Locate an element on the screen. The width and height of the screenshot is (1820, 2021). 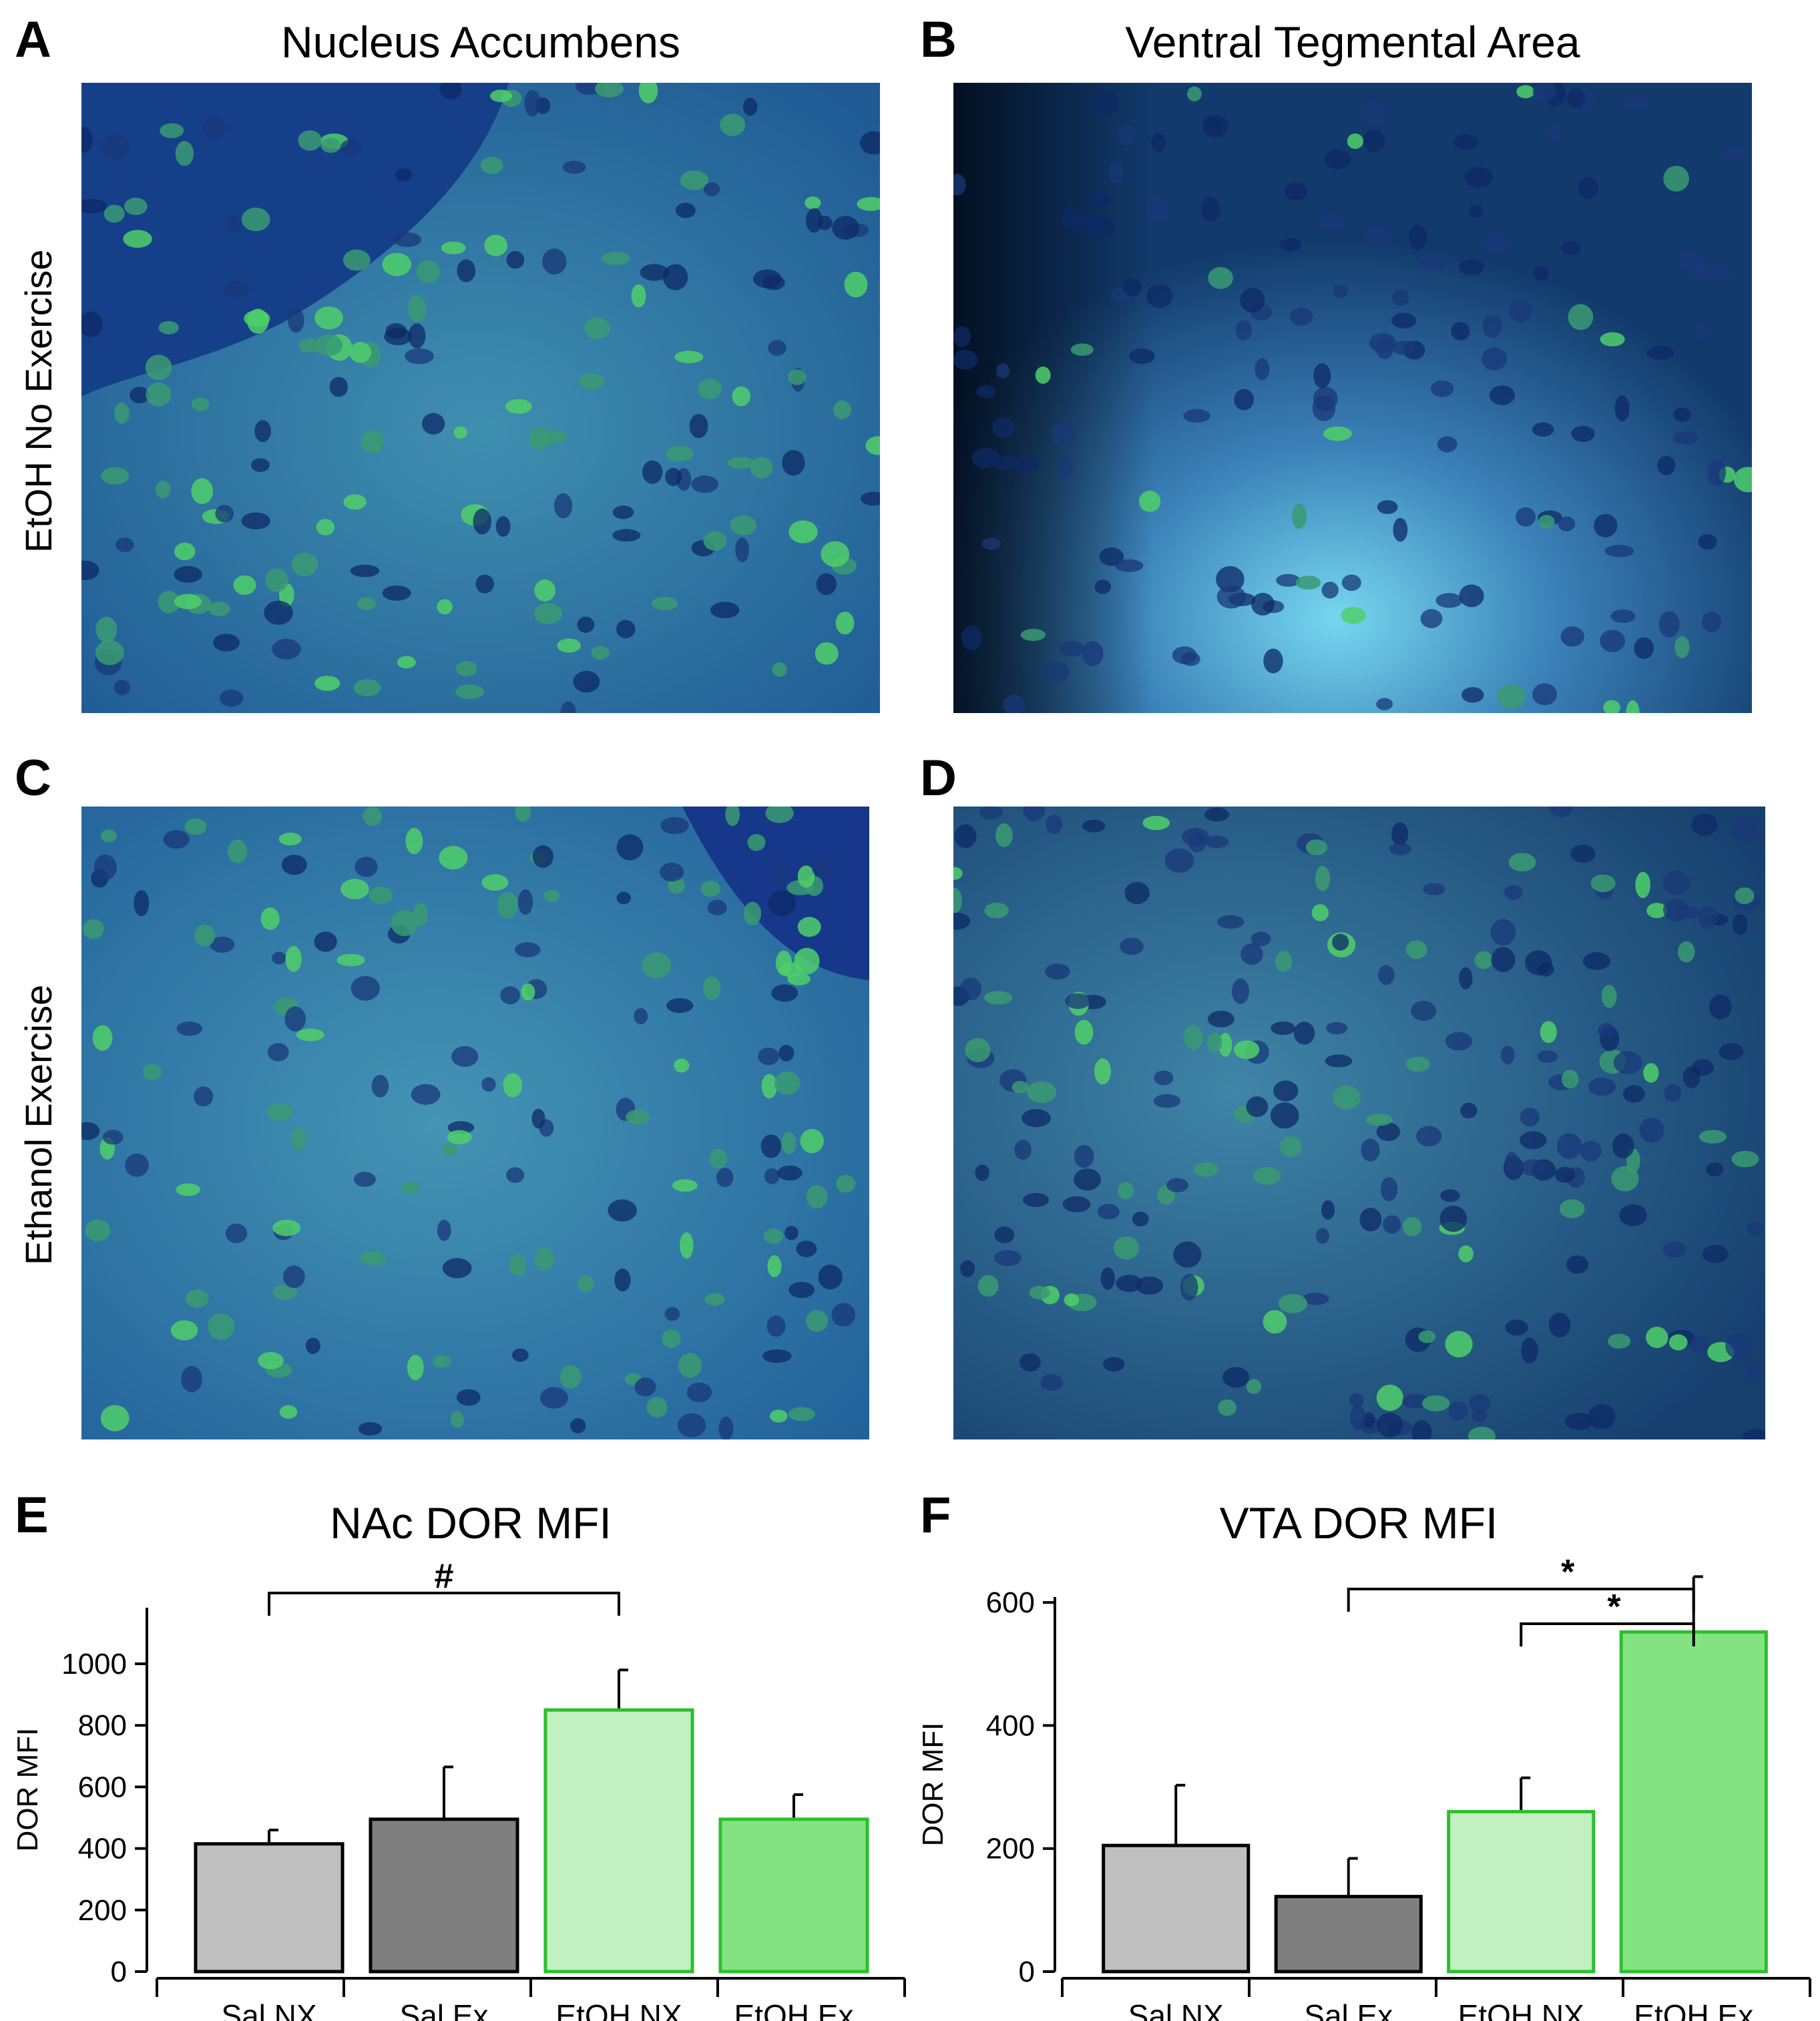
micrograph-d-image is located at coordinates (1359, 1123).